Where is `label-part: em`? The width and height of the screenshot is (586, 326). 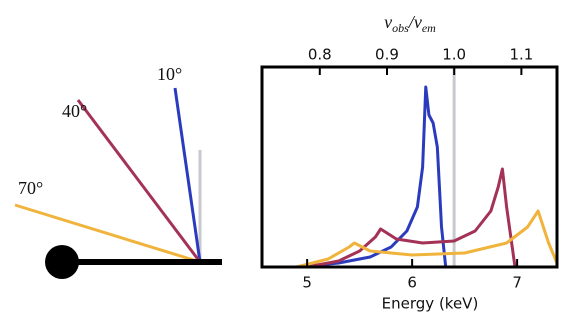
label-part: em is located at coordinates (429, 28).